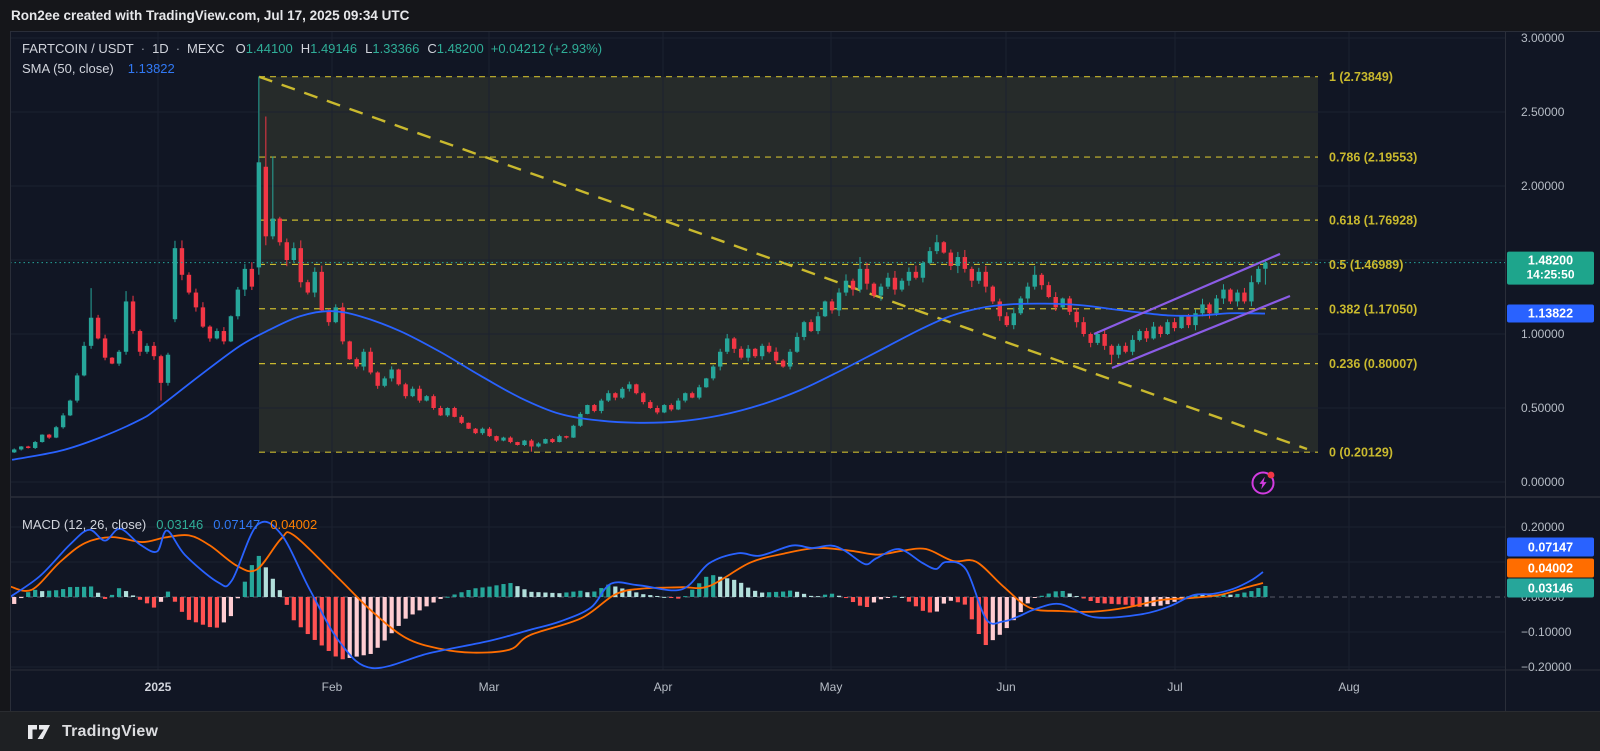 This screenshot has height=751, width=1600. Describe the element at coordinates (1550, 275) in the screenshot. I see `bar-countdown: 14:25:50` at that location.